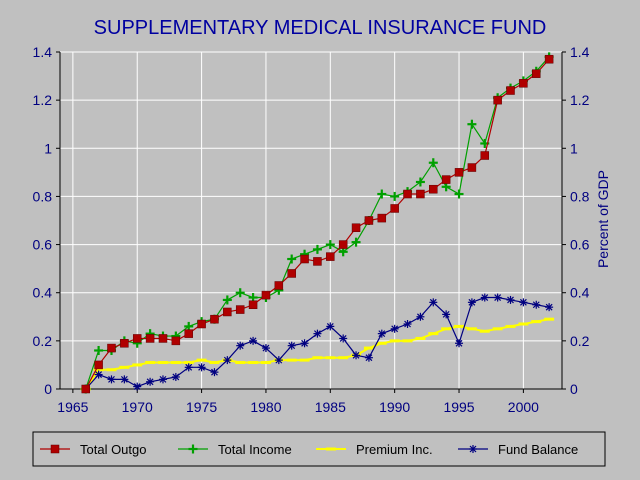  Describe the element at coordinates (580, 100) in the screenshot. I see `y-tick-label-right: 1.2` at that location.